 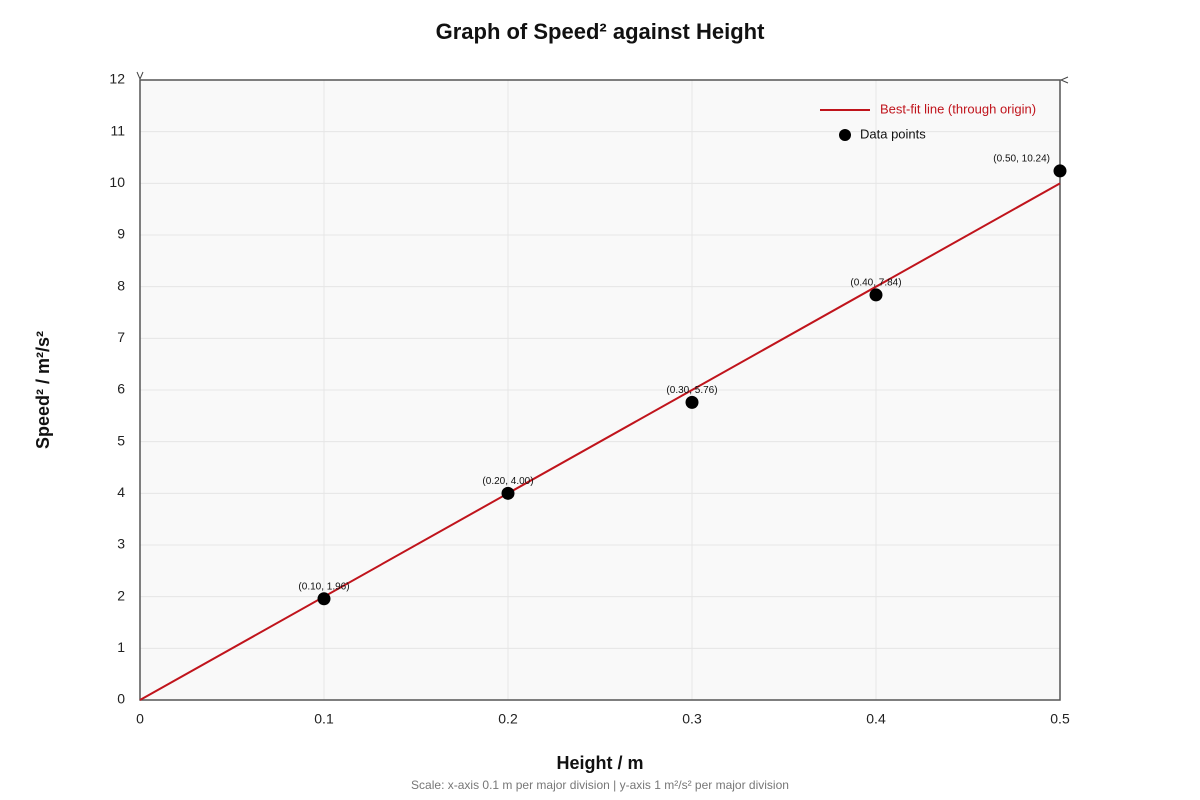 What do you see at coordinates (602, 77) in the screenshot?
I see `axis-arrow` at bounding box center [602, 77].